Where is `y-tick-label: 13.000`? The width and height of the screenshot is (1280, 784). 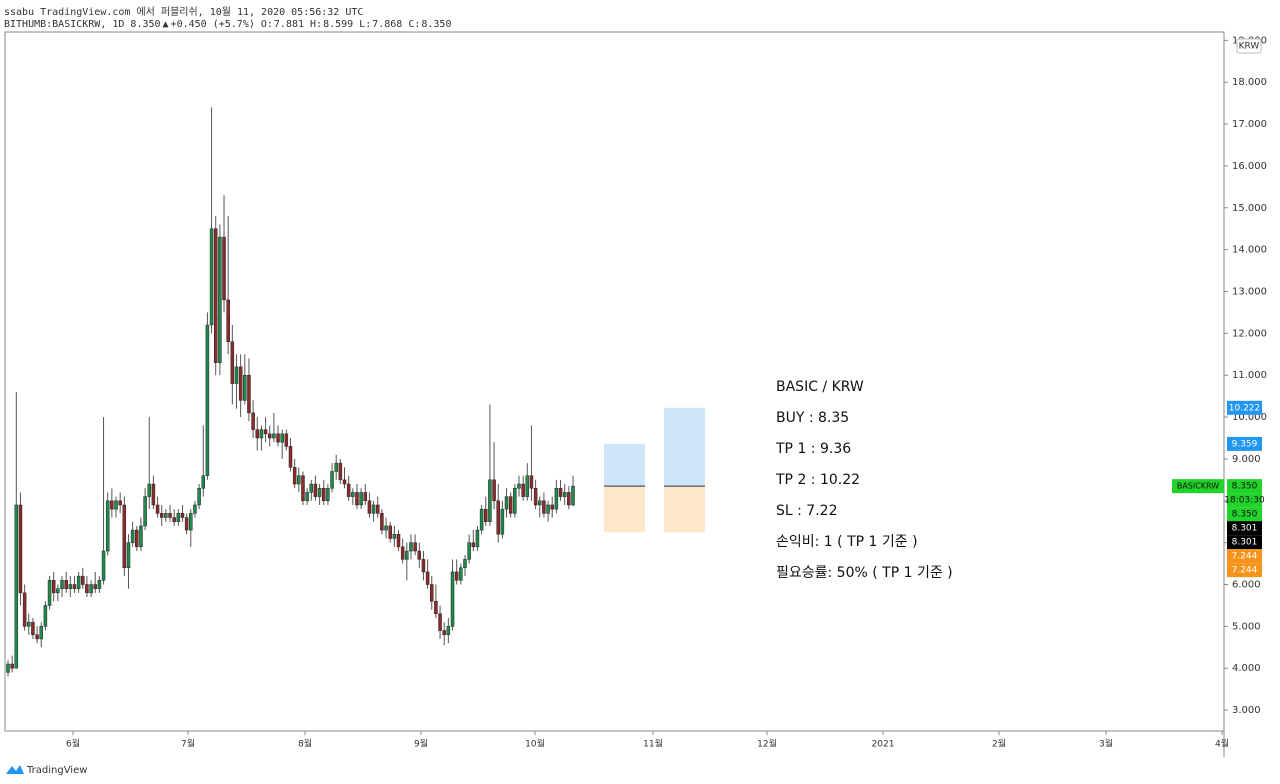
y-tick-label: 13.000 is located at coordinates (1249, 292).